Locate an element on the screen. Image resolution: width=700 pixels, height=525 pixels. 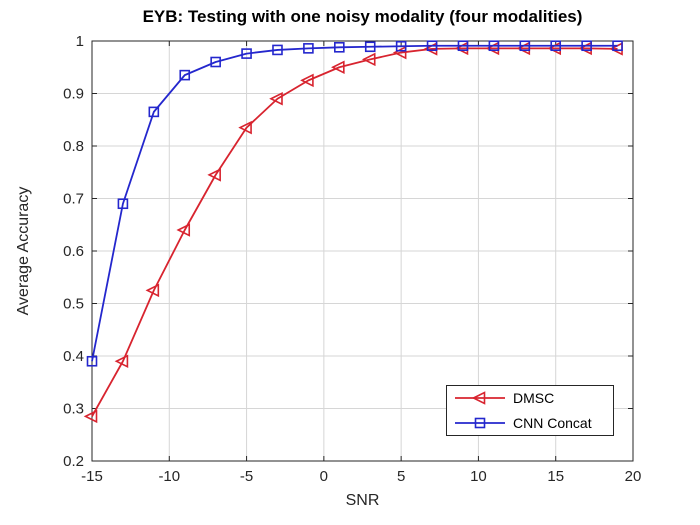
x-tick-label: 5 is located at coordinates (401, 476).